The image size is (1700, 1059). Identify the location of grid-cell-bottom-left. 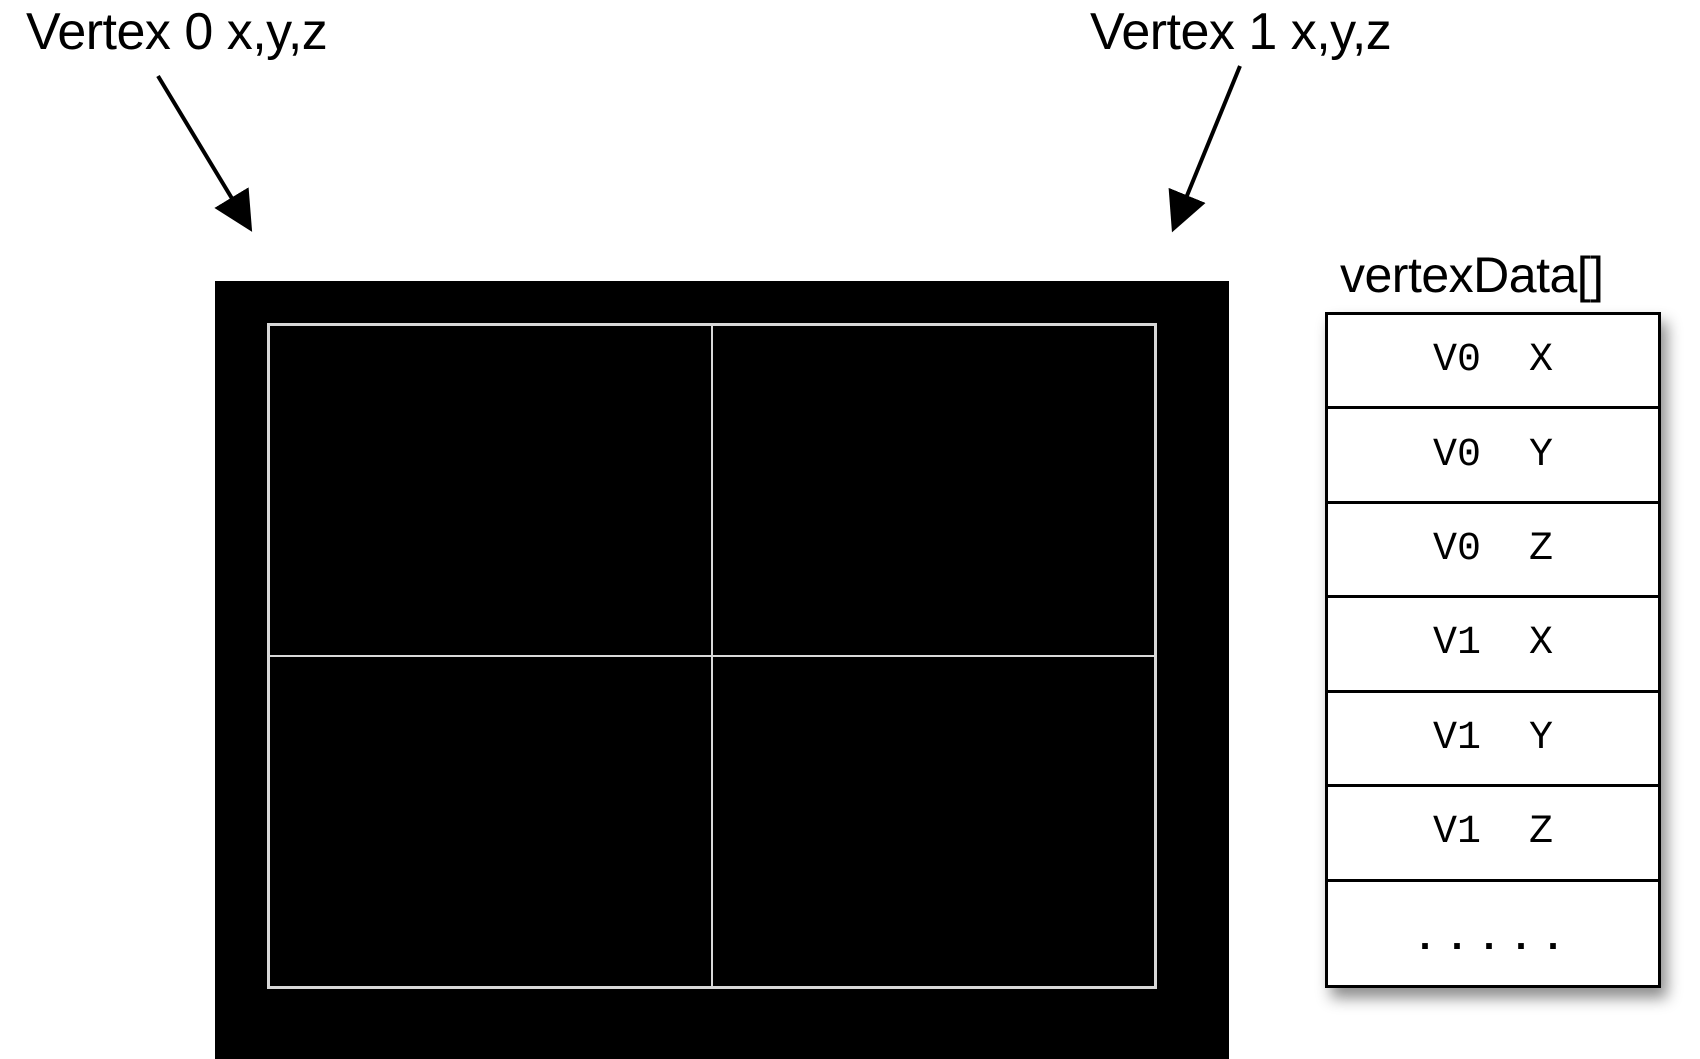
(490, 821).